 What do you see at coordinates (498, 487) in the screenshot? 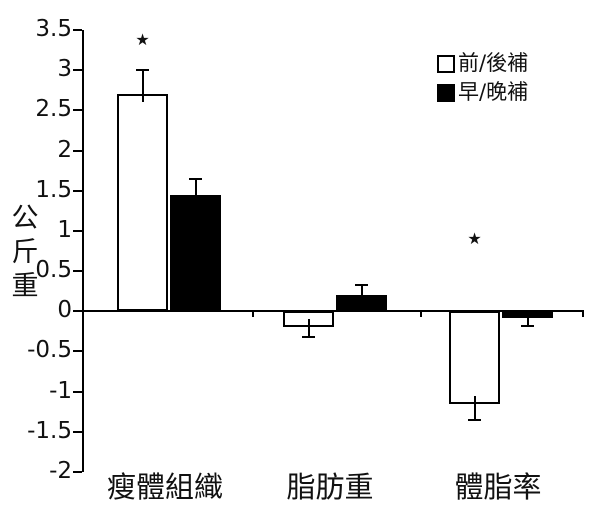
I see `x-category-label: 體脂率` at bounding box center [498, 487].